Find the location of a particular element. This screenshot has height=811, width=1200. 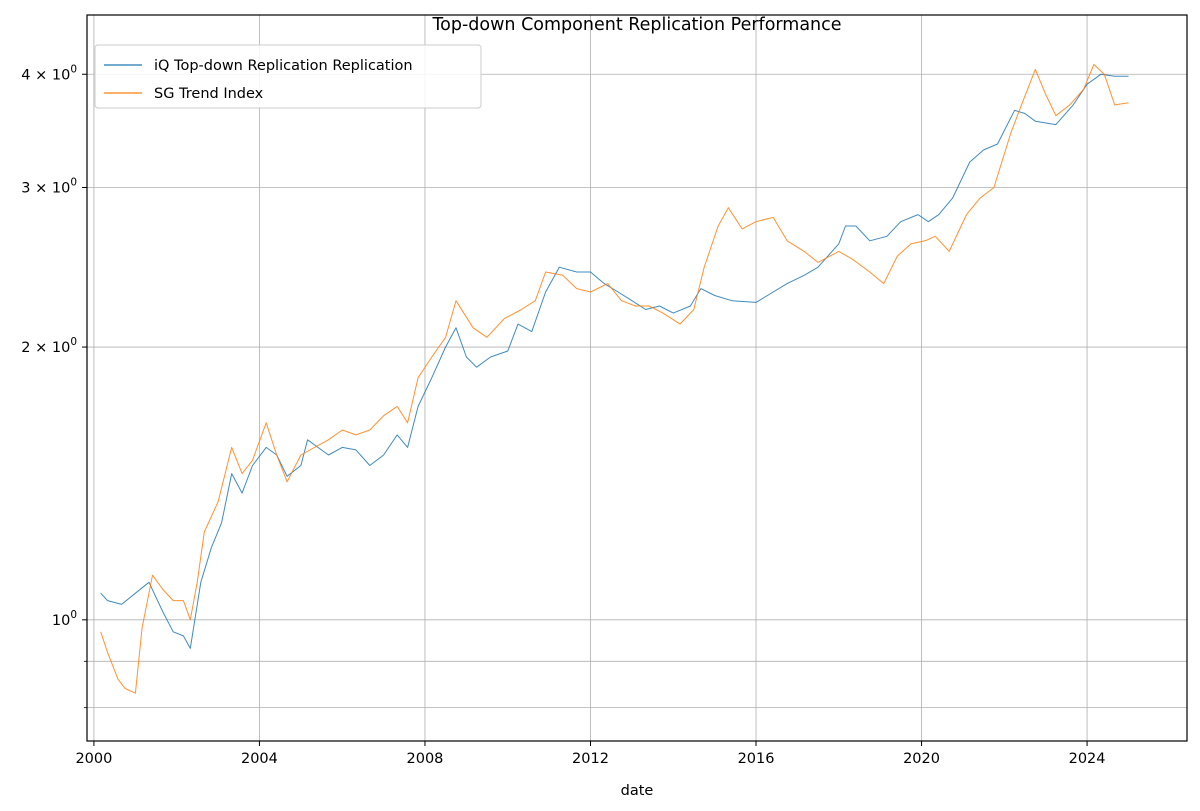

y-tick-label: 3 × 100 is located at coordinates (49, 186).